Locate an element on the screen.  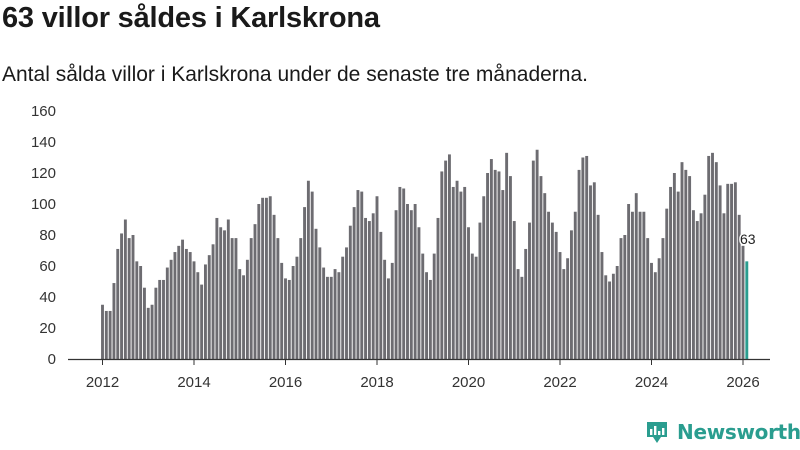
y-tick-label: 60 is located at coordinates (47, 266).